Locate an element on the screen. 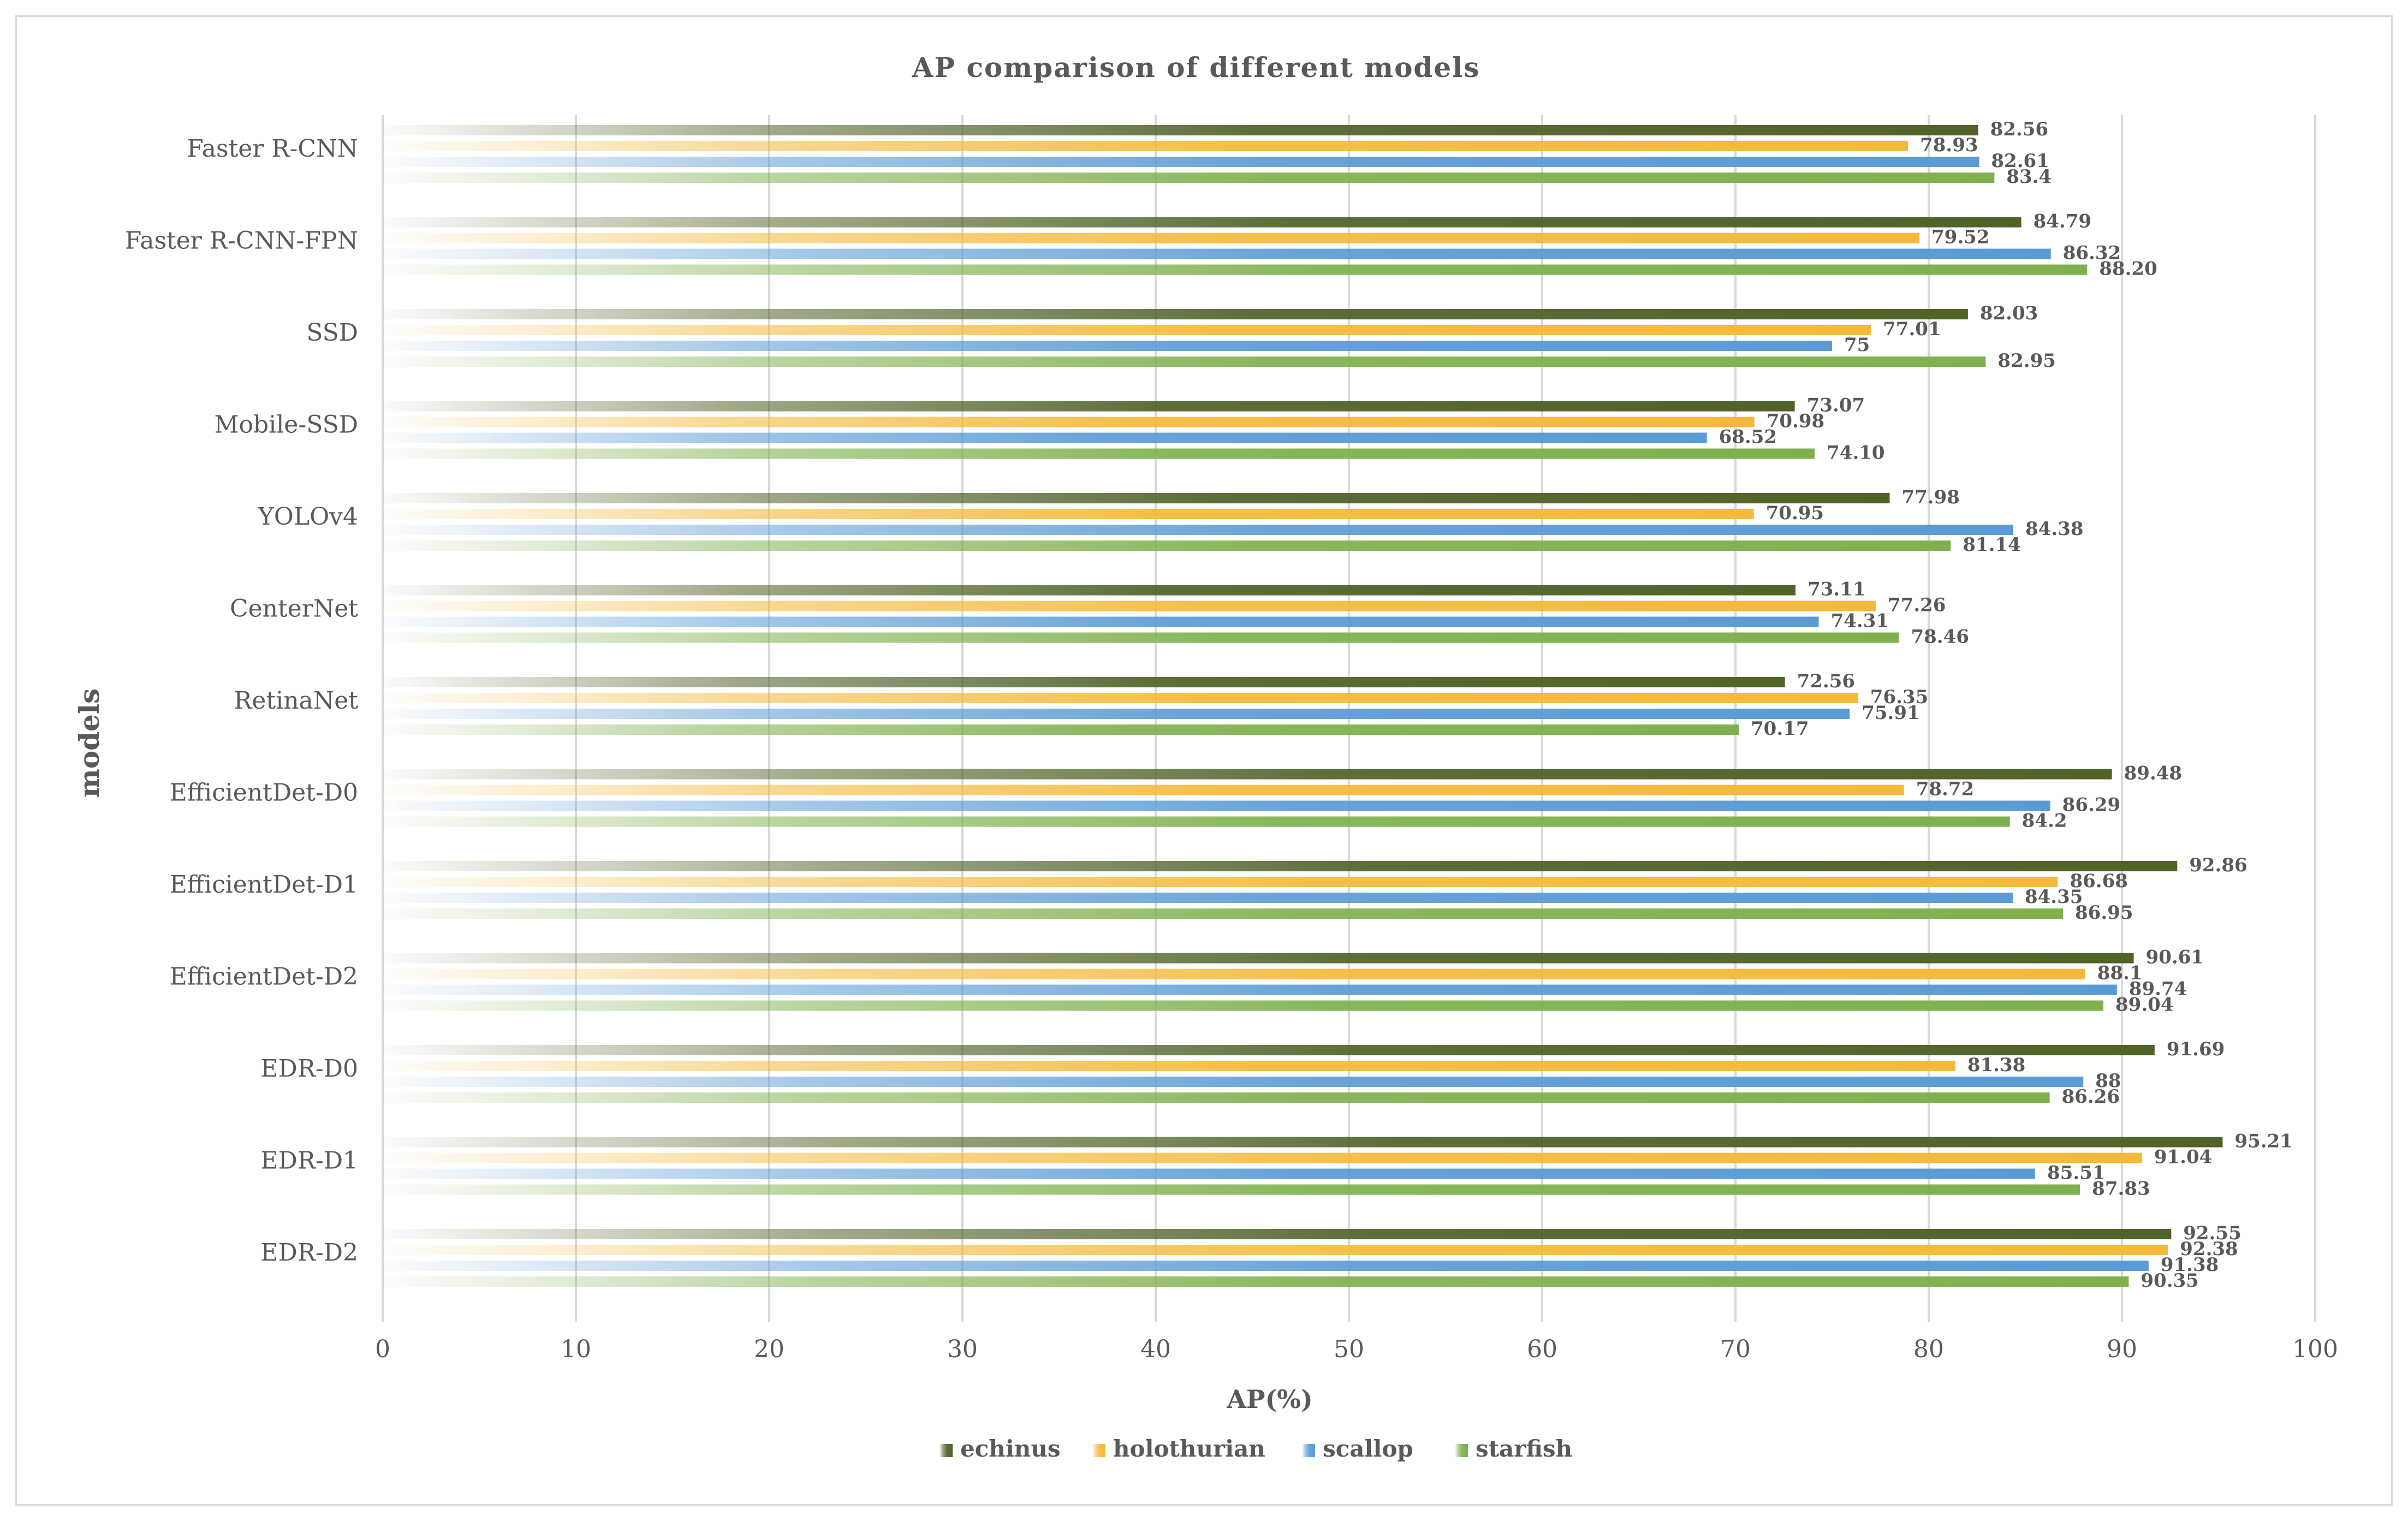 This screenshot has height=1521, width=2408. legend-label-holothurian: holothurian is located at coordinates (1189, 1449).